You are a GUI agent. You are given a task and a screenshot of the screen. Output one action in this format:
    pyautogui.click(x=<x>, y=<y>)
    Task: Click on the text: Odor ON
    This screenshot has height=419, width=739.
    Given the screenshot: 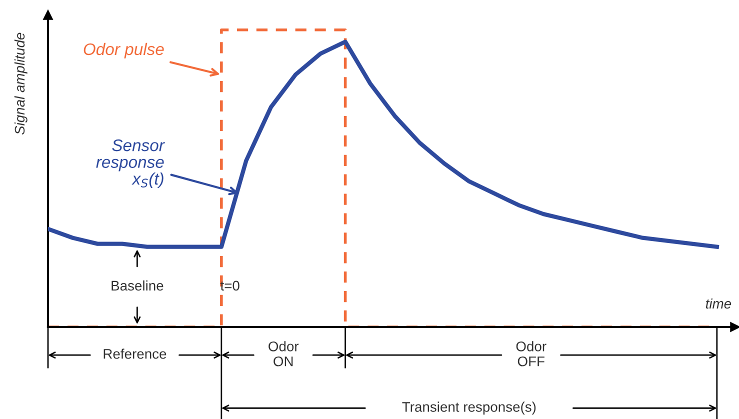 What is the action you would take?
    pyautogui.click(x=283, y=353)
    